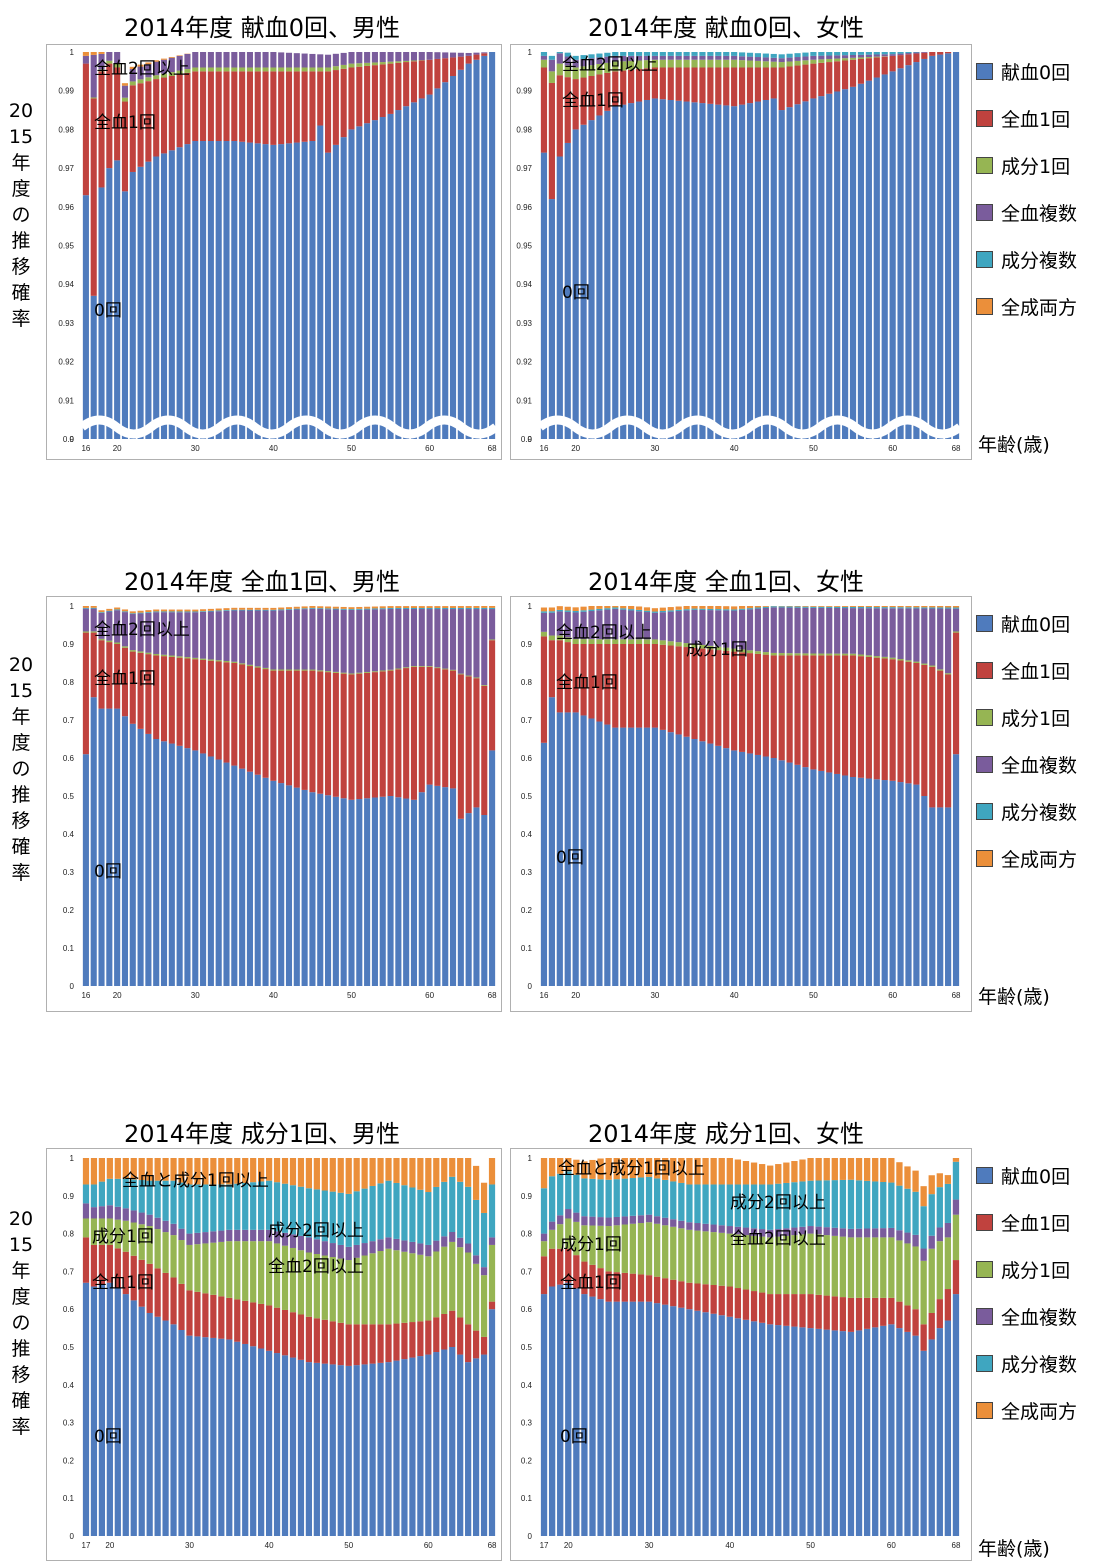 The height and width of the screenshot is (1561, 1100). What do you see at coordinates (21, 215) in the screenshot?
I see `y-axis-label-row1: 2015年度の推移確率` at bounding box center [21, 215].